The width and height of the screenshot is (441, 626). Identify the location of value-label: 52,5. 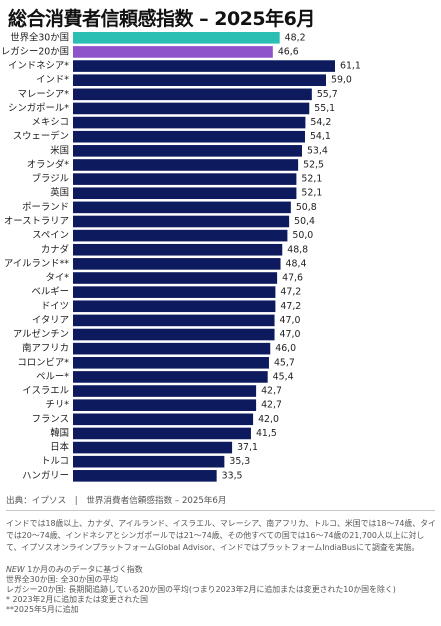
(313, 164).